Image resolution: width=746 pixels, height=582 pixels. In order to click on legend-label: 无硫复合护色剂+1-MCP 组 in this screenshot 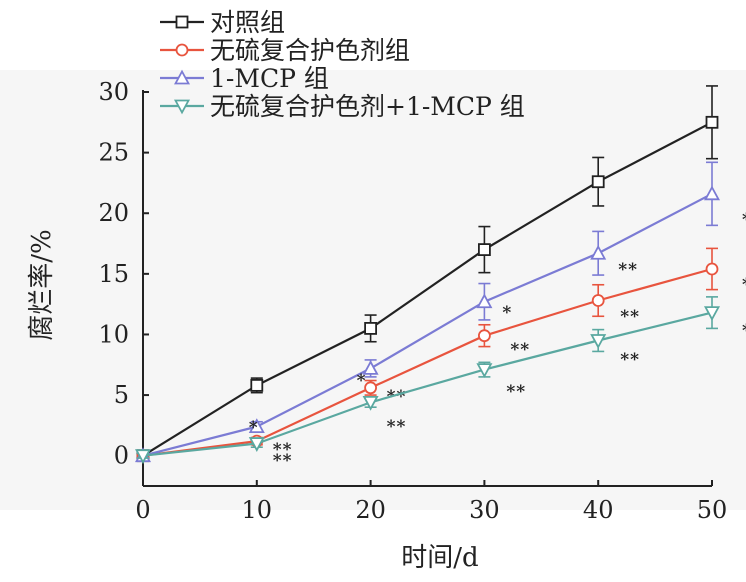, I will do `click(367, 106)`.